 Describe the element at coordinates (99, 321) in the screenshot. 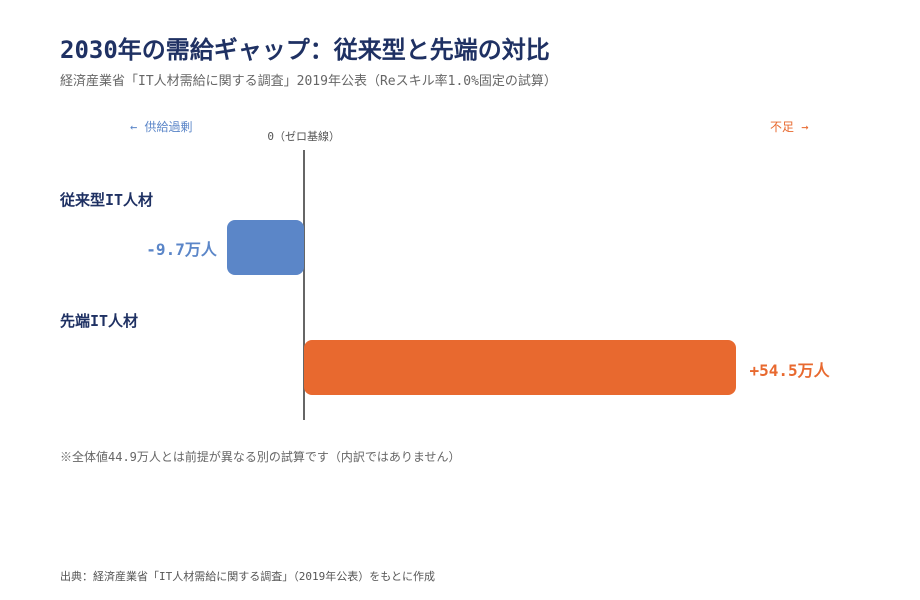

I see `category-label-advanced: 先端IT人材` at that location.